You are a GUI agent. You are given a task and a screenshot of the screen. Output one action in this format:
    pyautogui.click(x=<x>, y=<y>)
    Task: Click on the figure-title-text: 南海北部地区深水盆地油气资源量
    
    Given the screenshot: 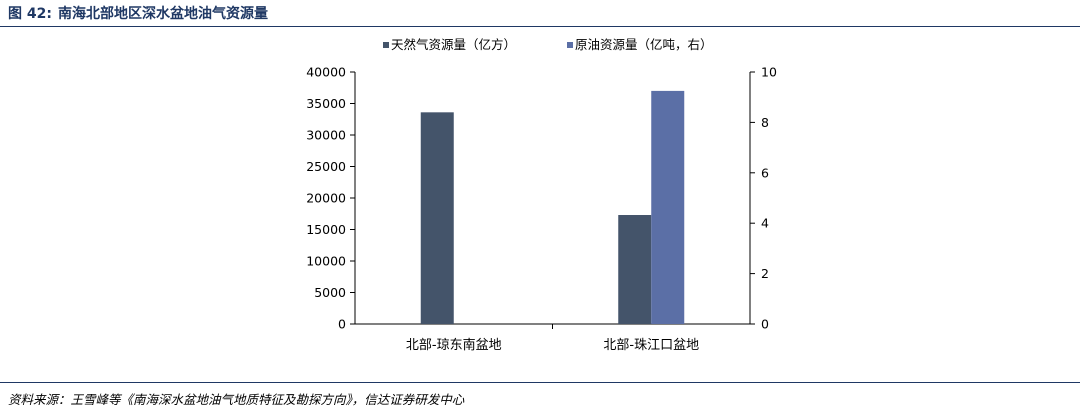 What is the action you would take?
    pyautogui.click(x=162, y=14)
    